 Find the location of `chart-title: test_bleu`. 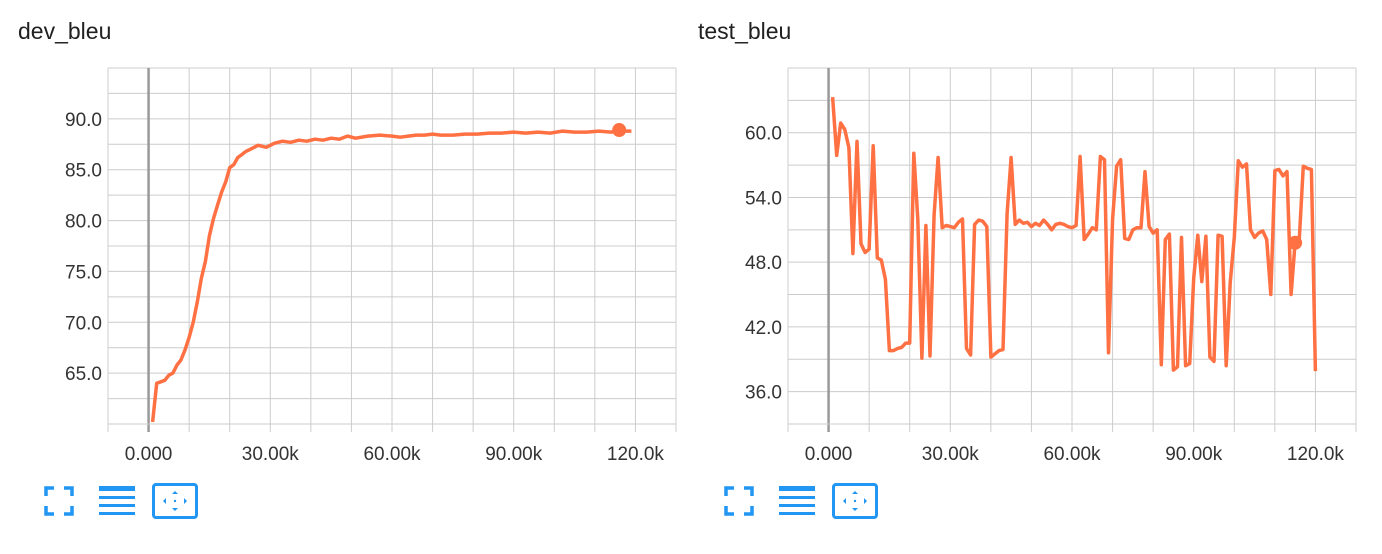

chart-title: test_bleu is located at coordinates (745, 31).